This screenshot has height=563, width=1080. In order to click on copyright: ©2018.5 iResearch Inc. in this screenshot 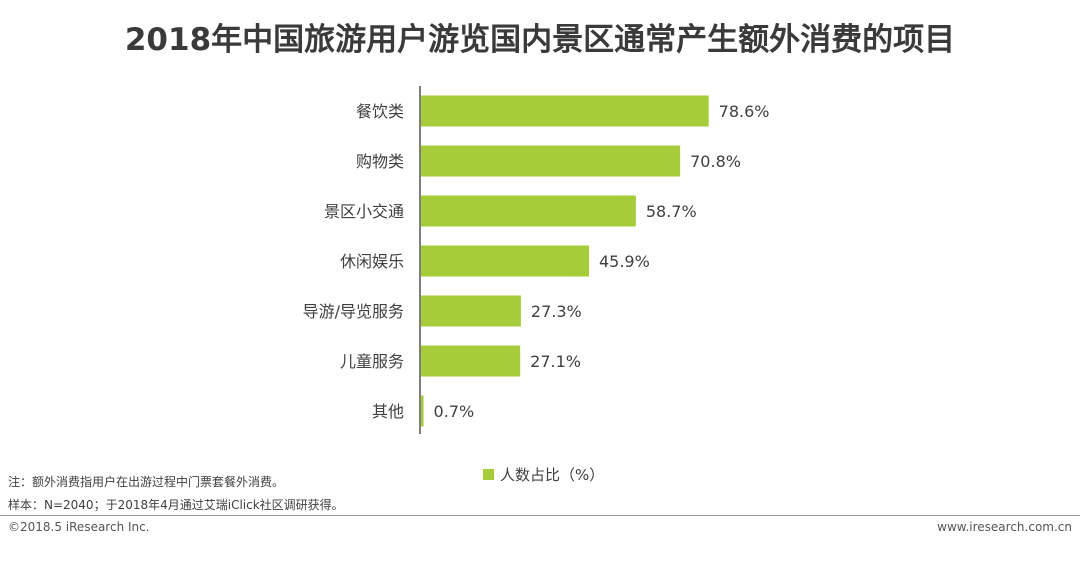, I will do `click(79, 527)`.